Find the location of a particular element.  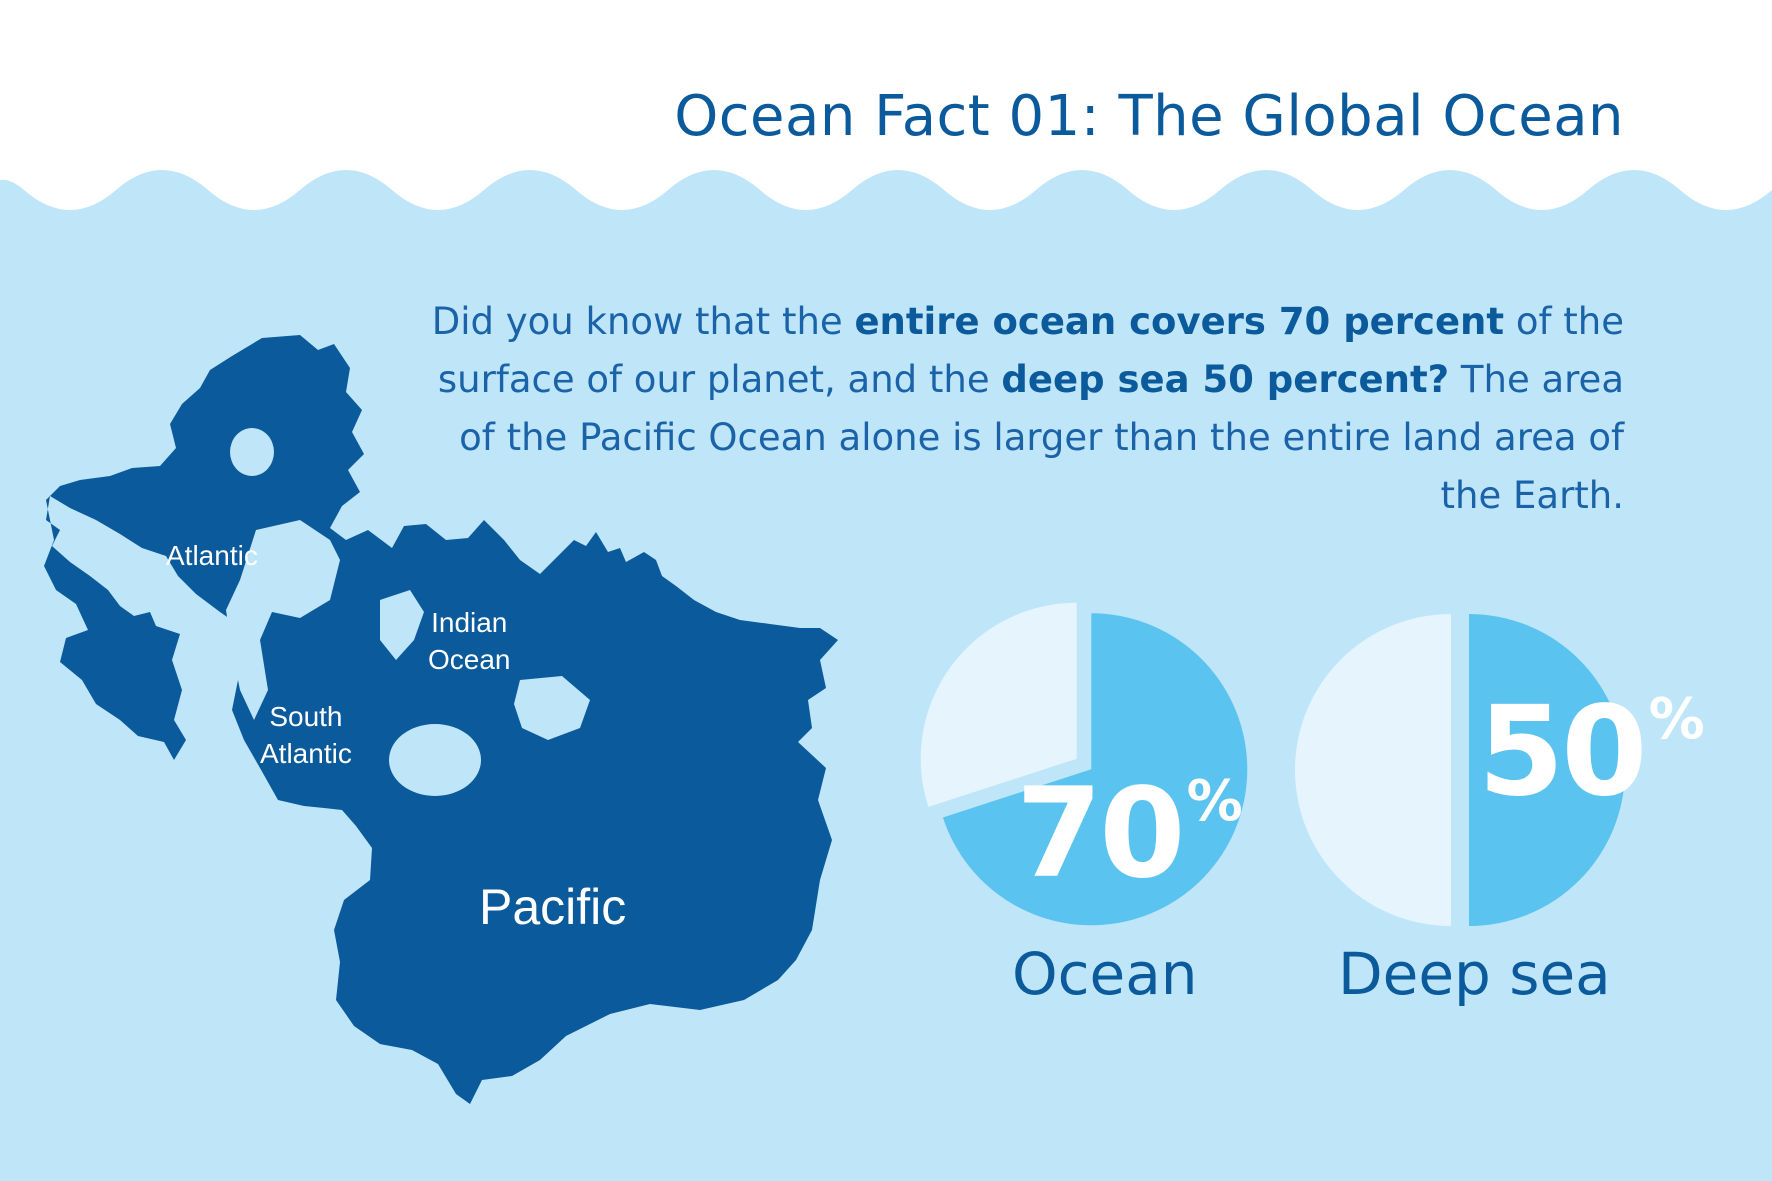

pie-ocean-percent-sign: % is located at coordinates (1214, 801).